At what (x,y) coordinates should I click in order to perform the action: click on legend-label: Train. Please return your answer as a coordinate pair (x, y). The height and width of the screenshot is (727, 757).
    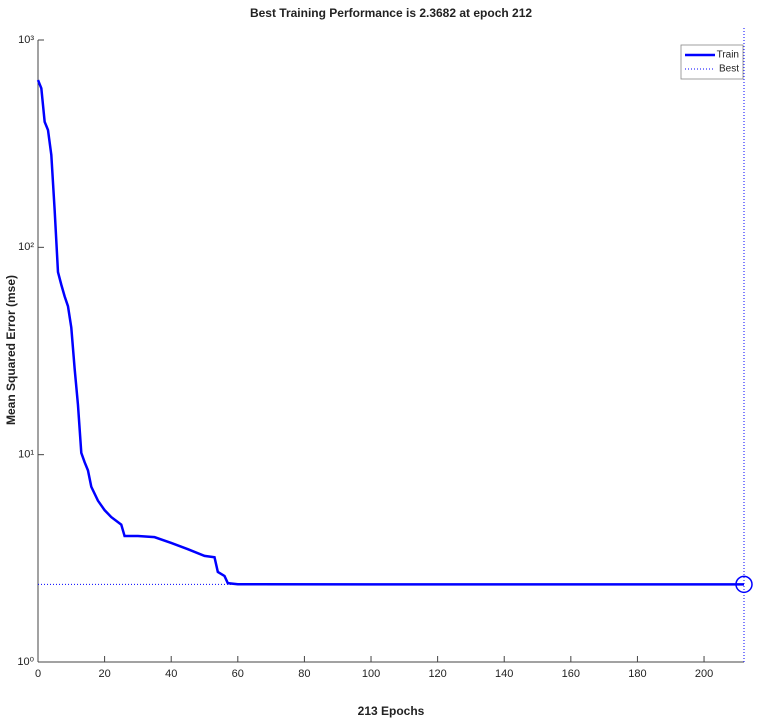
    Looking at the image, I should click on (728, 55).